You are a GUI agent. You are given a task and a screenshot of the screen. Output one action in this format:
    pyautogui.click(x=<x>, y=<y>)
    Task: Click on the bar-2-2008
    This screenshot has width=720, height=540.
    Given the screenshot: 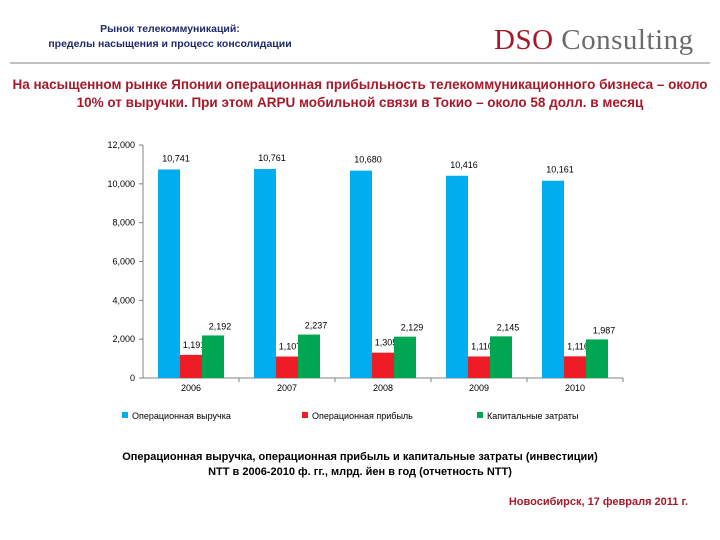 What is the action you would take?
    pyautogui.click(x=383, y=365)
    